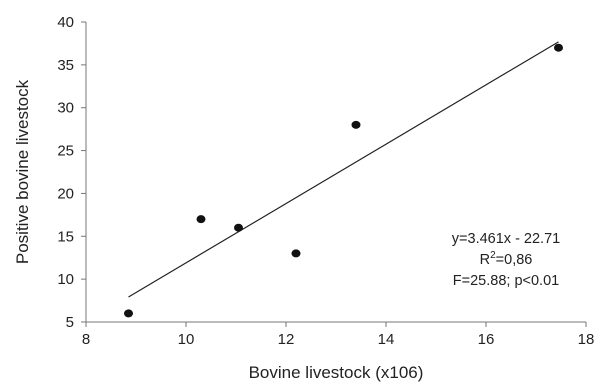  What do you see at coordinates (65, 151) in the screenshot?
I see `y-tick-label: 25` at bounding box center [65, 151].